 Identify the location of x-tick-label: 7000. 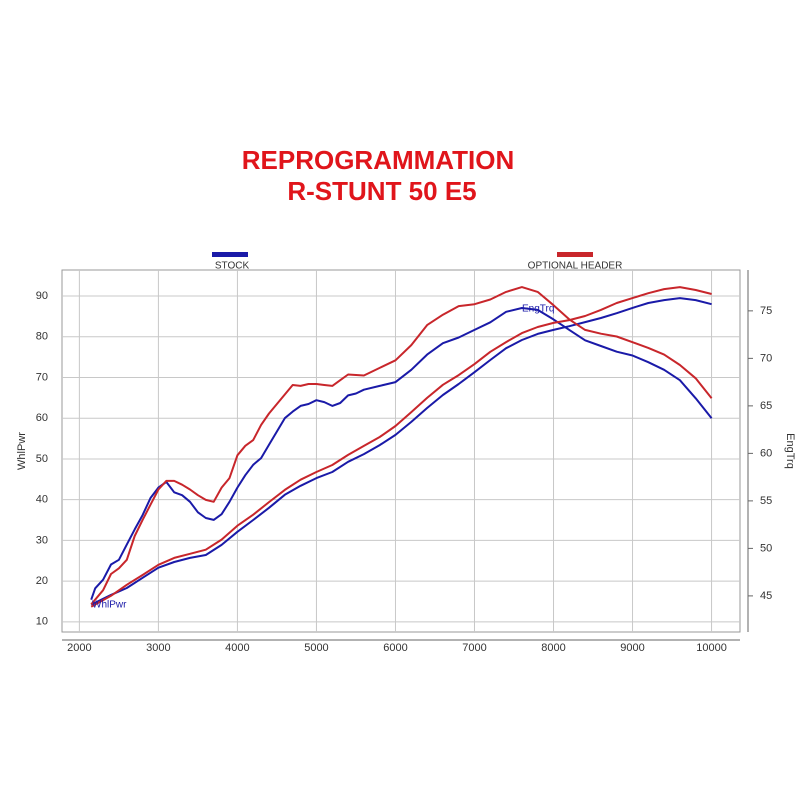
(474, 648).